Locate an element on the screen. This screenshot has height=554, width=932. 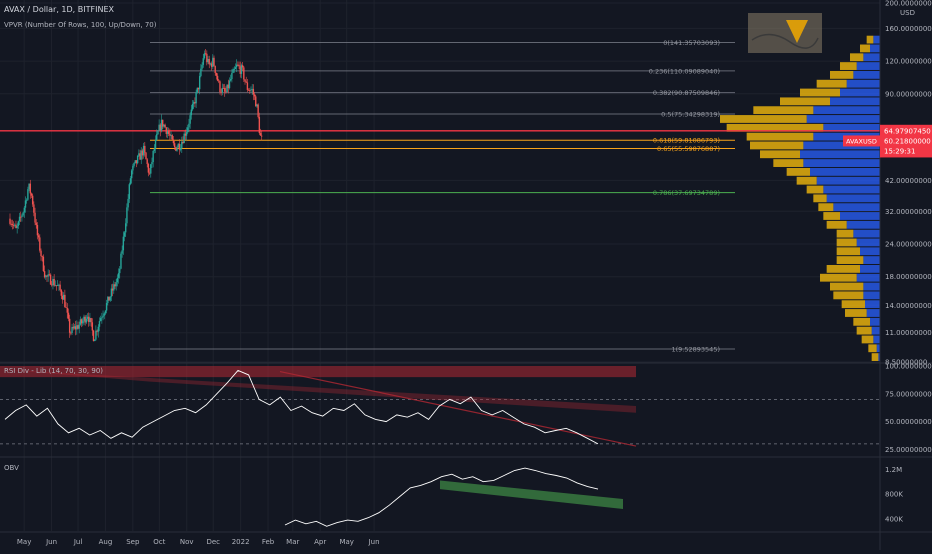
y-tick-label: 200.00000000 is located at coordinates (908, 4).